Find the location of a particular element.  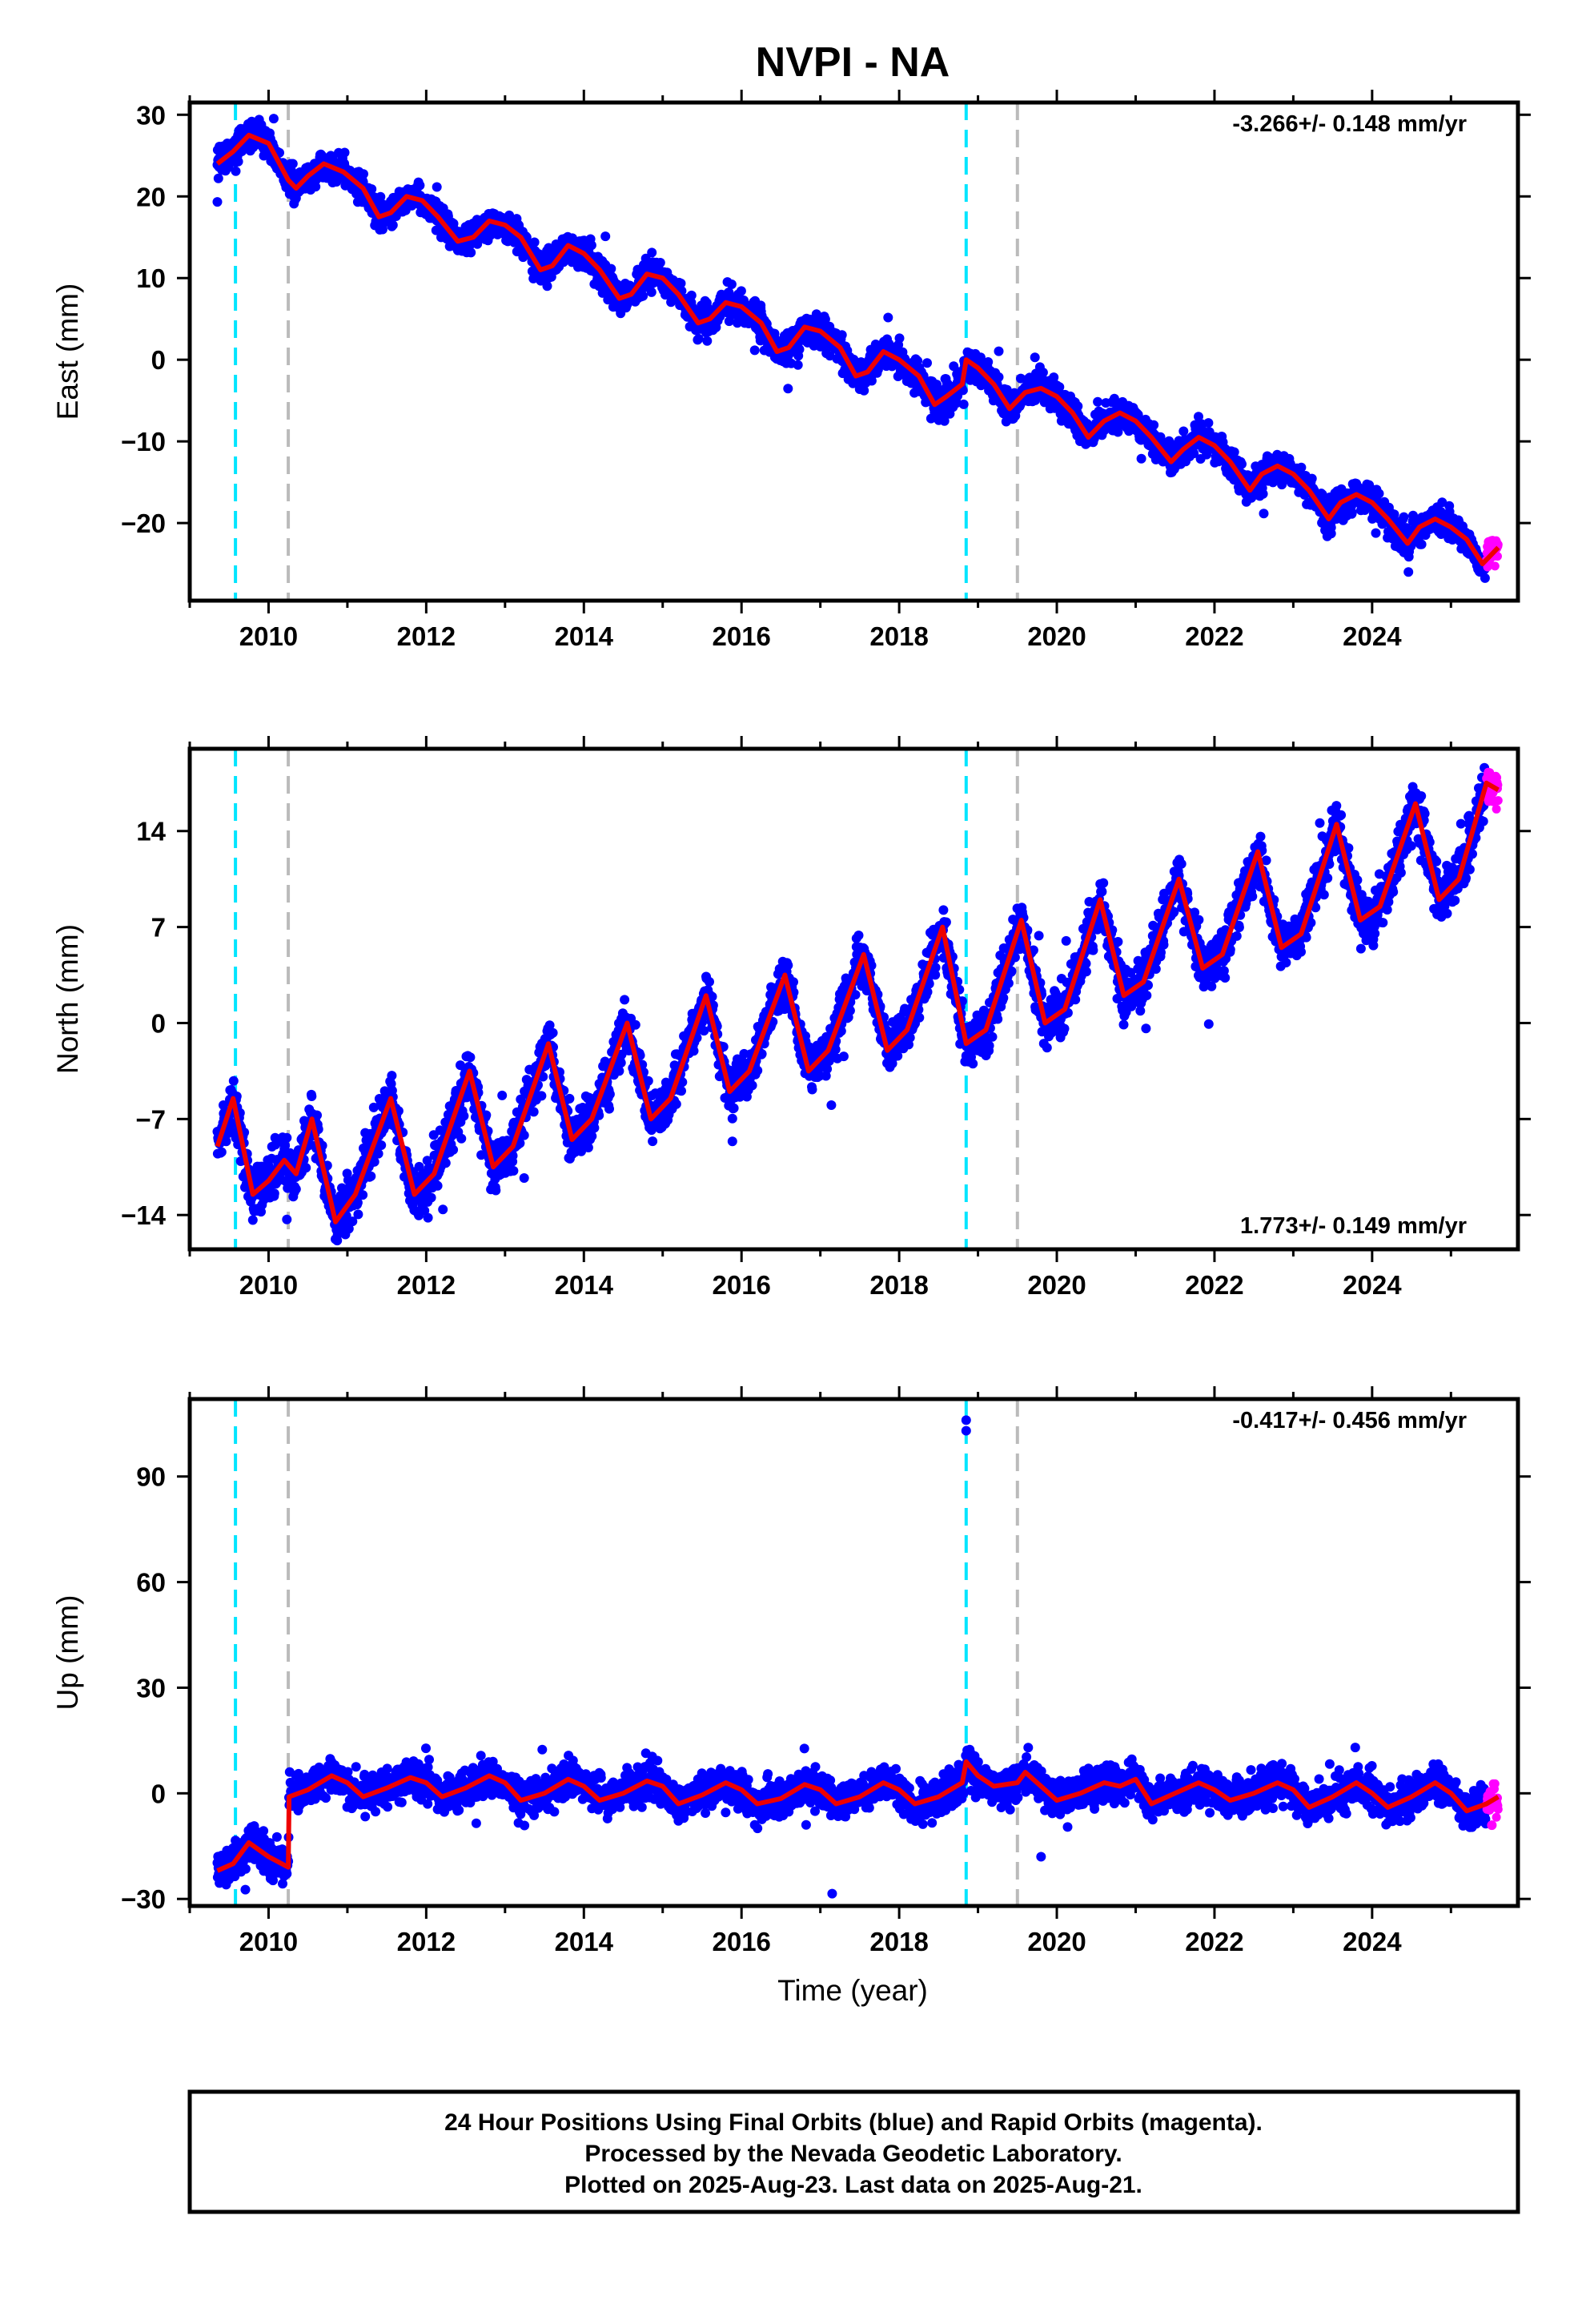

x-tick-label: 2012 is located at coordinates (427, 636).